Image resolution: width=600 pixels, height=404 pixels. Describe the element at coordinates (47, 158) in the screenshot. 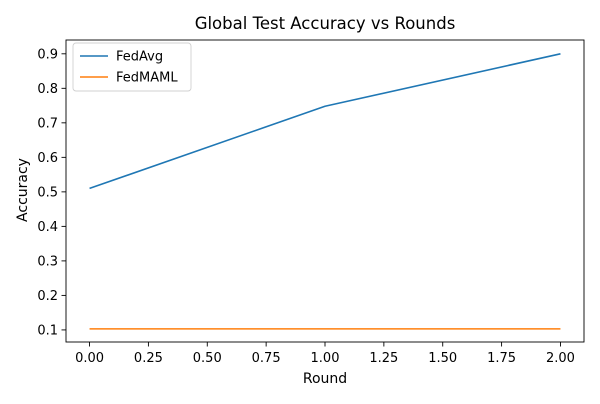

I see `y-tick-label: 0.6` at that location.